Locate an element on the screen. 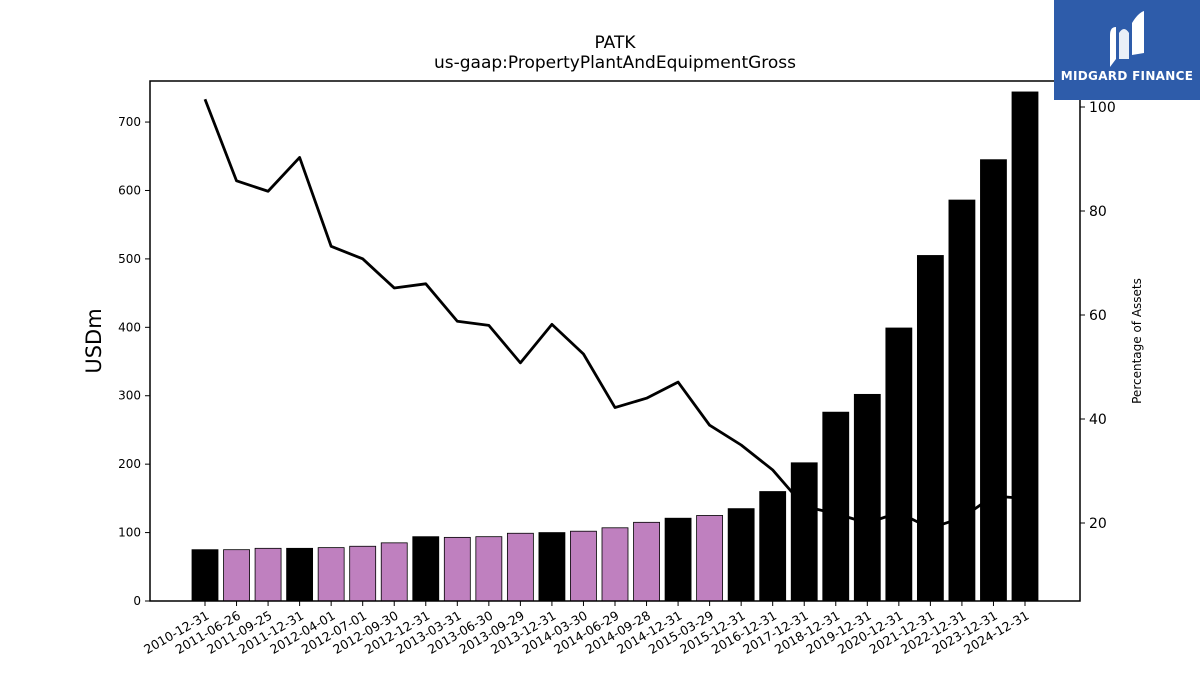 The image size is (1200, 675). y-tick-label: 100 is located at coordinates (129, 533).